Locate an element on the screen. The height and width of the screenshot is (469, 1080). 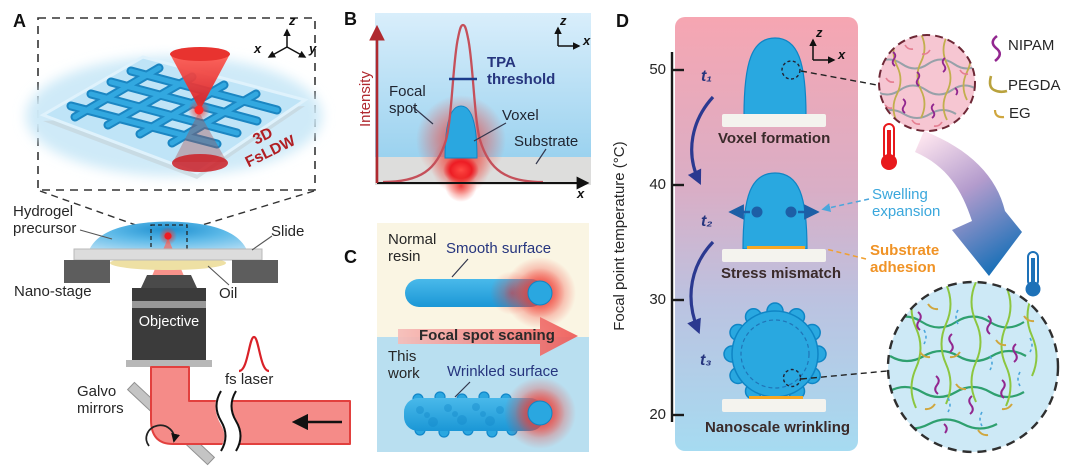
substrate-t2 is located at coordinates (774, 255).